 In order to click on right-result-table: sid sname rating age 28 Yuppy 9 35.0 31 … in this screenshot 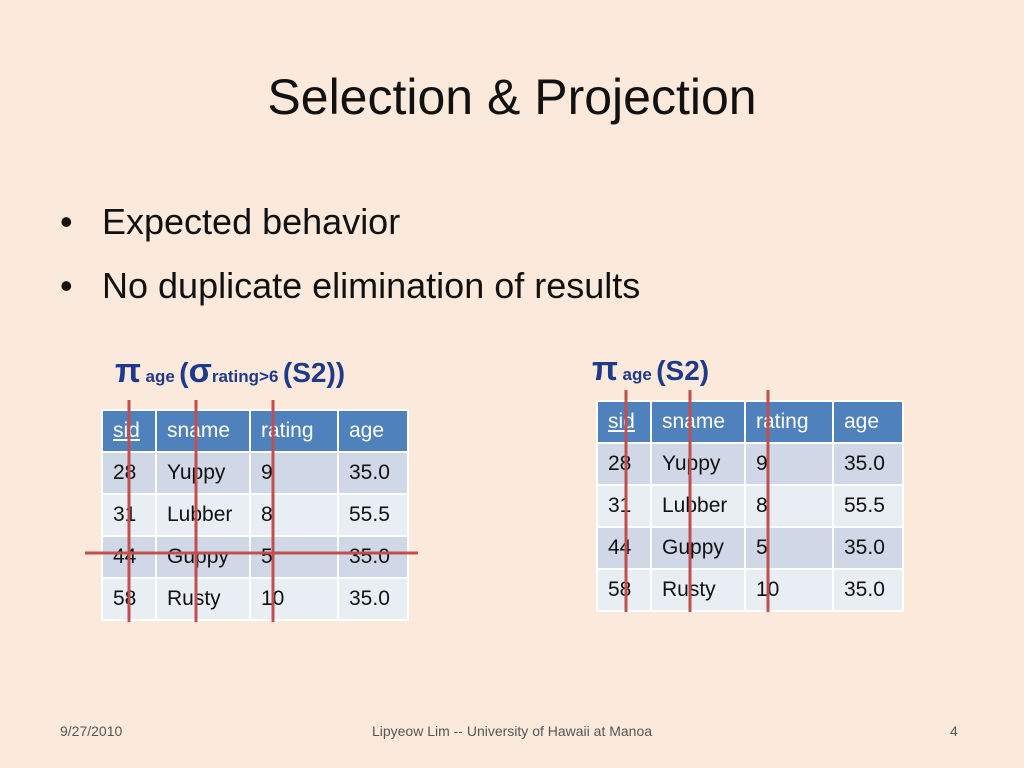, I will do `click(750, 506)`.